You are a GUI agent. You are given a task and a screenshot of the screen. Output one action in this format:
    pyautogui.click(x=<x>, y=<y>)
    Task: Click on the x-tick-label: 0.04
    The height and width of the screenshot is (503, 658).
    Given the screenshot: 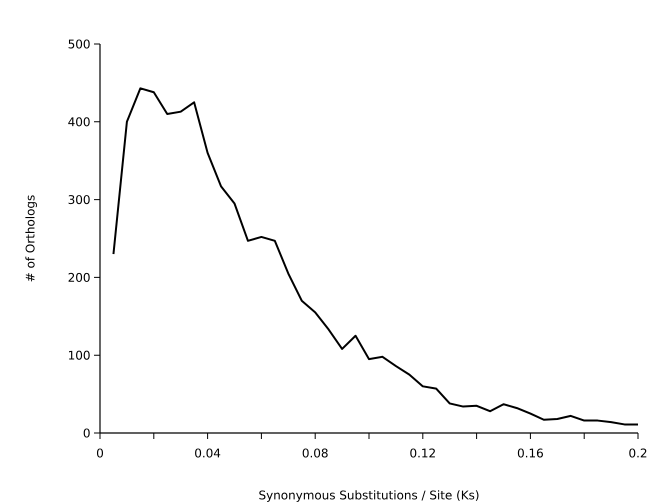 What is the action you would take?
    pyautogui.click(x=207, y=453)
    